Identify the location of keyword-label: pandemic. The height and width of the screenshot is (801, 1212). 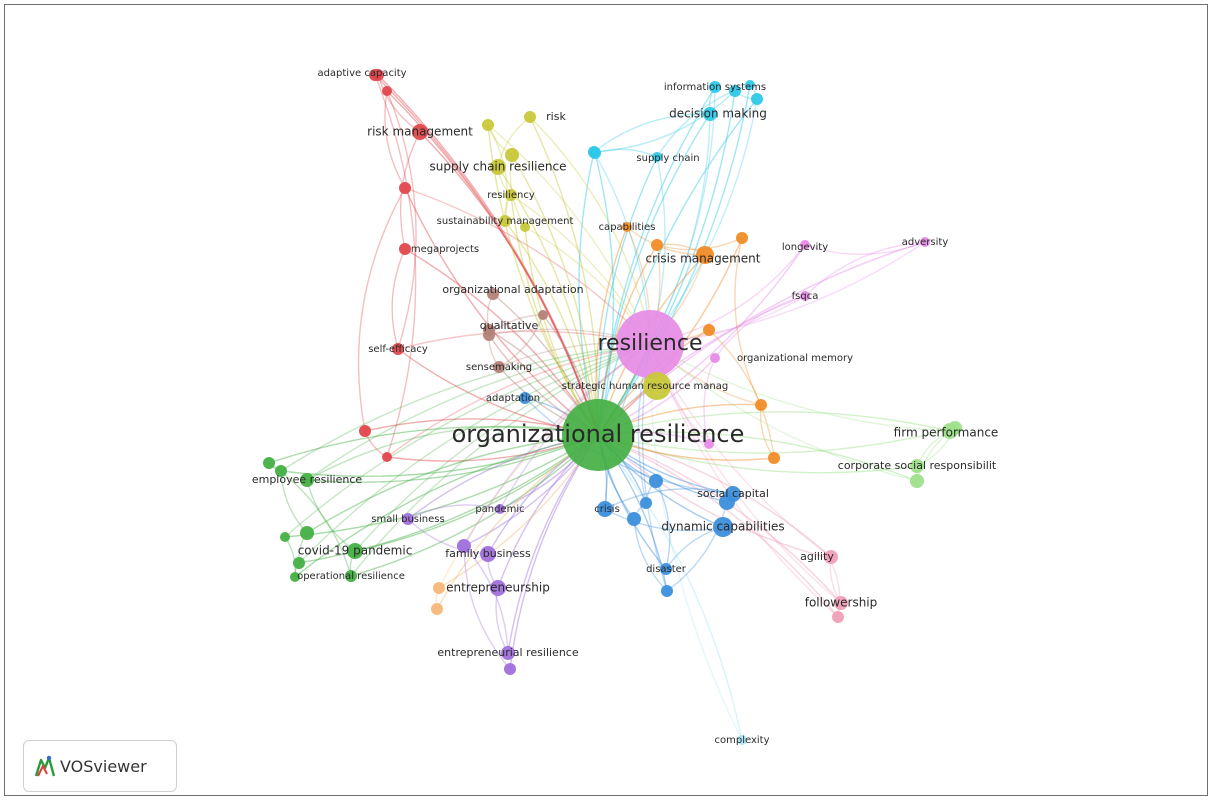
(499, 509).